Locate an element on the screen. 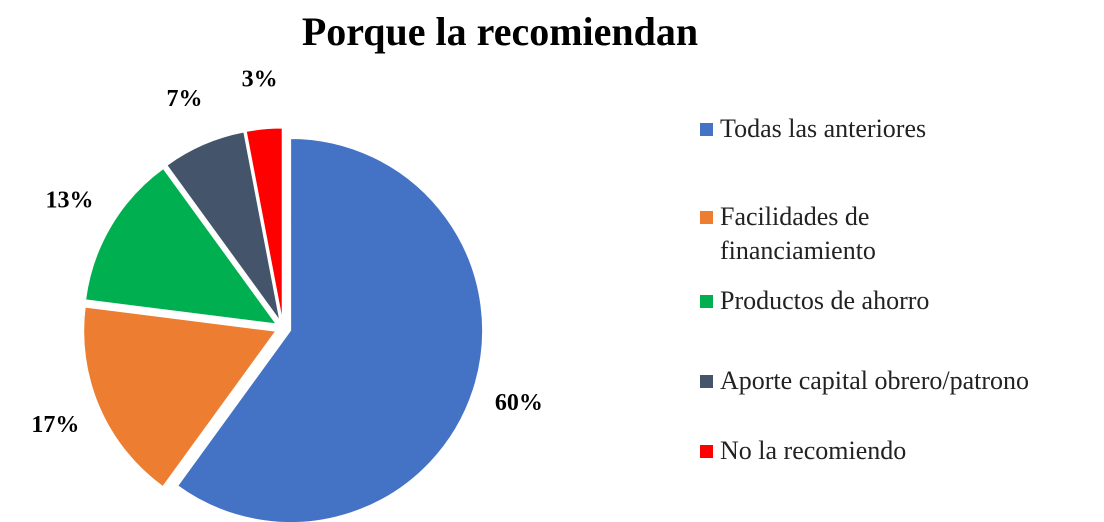 Image resolution: width=1104 pixels, height=522 pixels. legend-item: Productos de ahorro is located at coordinates (830, 301).